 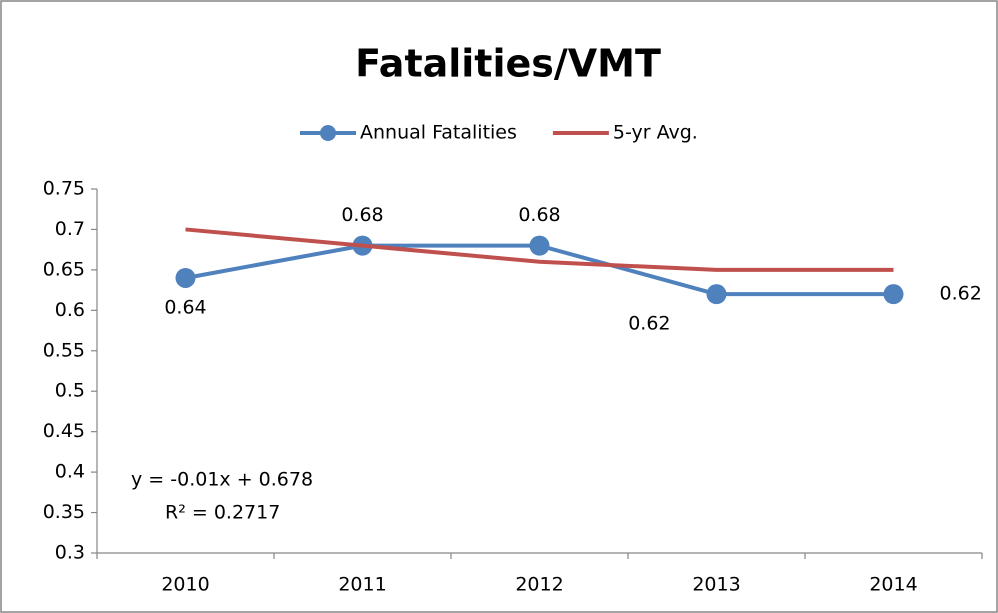 I want to click on y-tick-label: 0.6, so click(x=70, y=310).